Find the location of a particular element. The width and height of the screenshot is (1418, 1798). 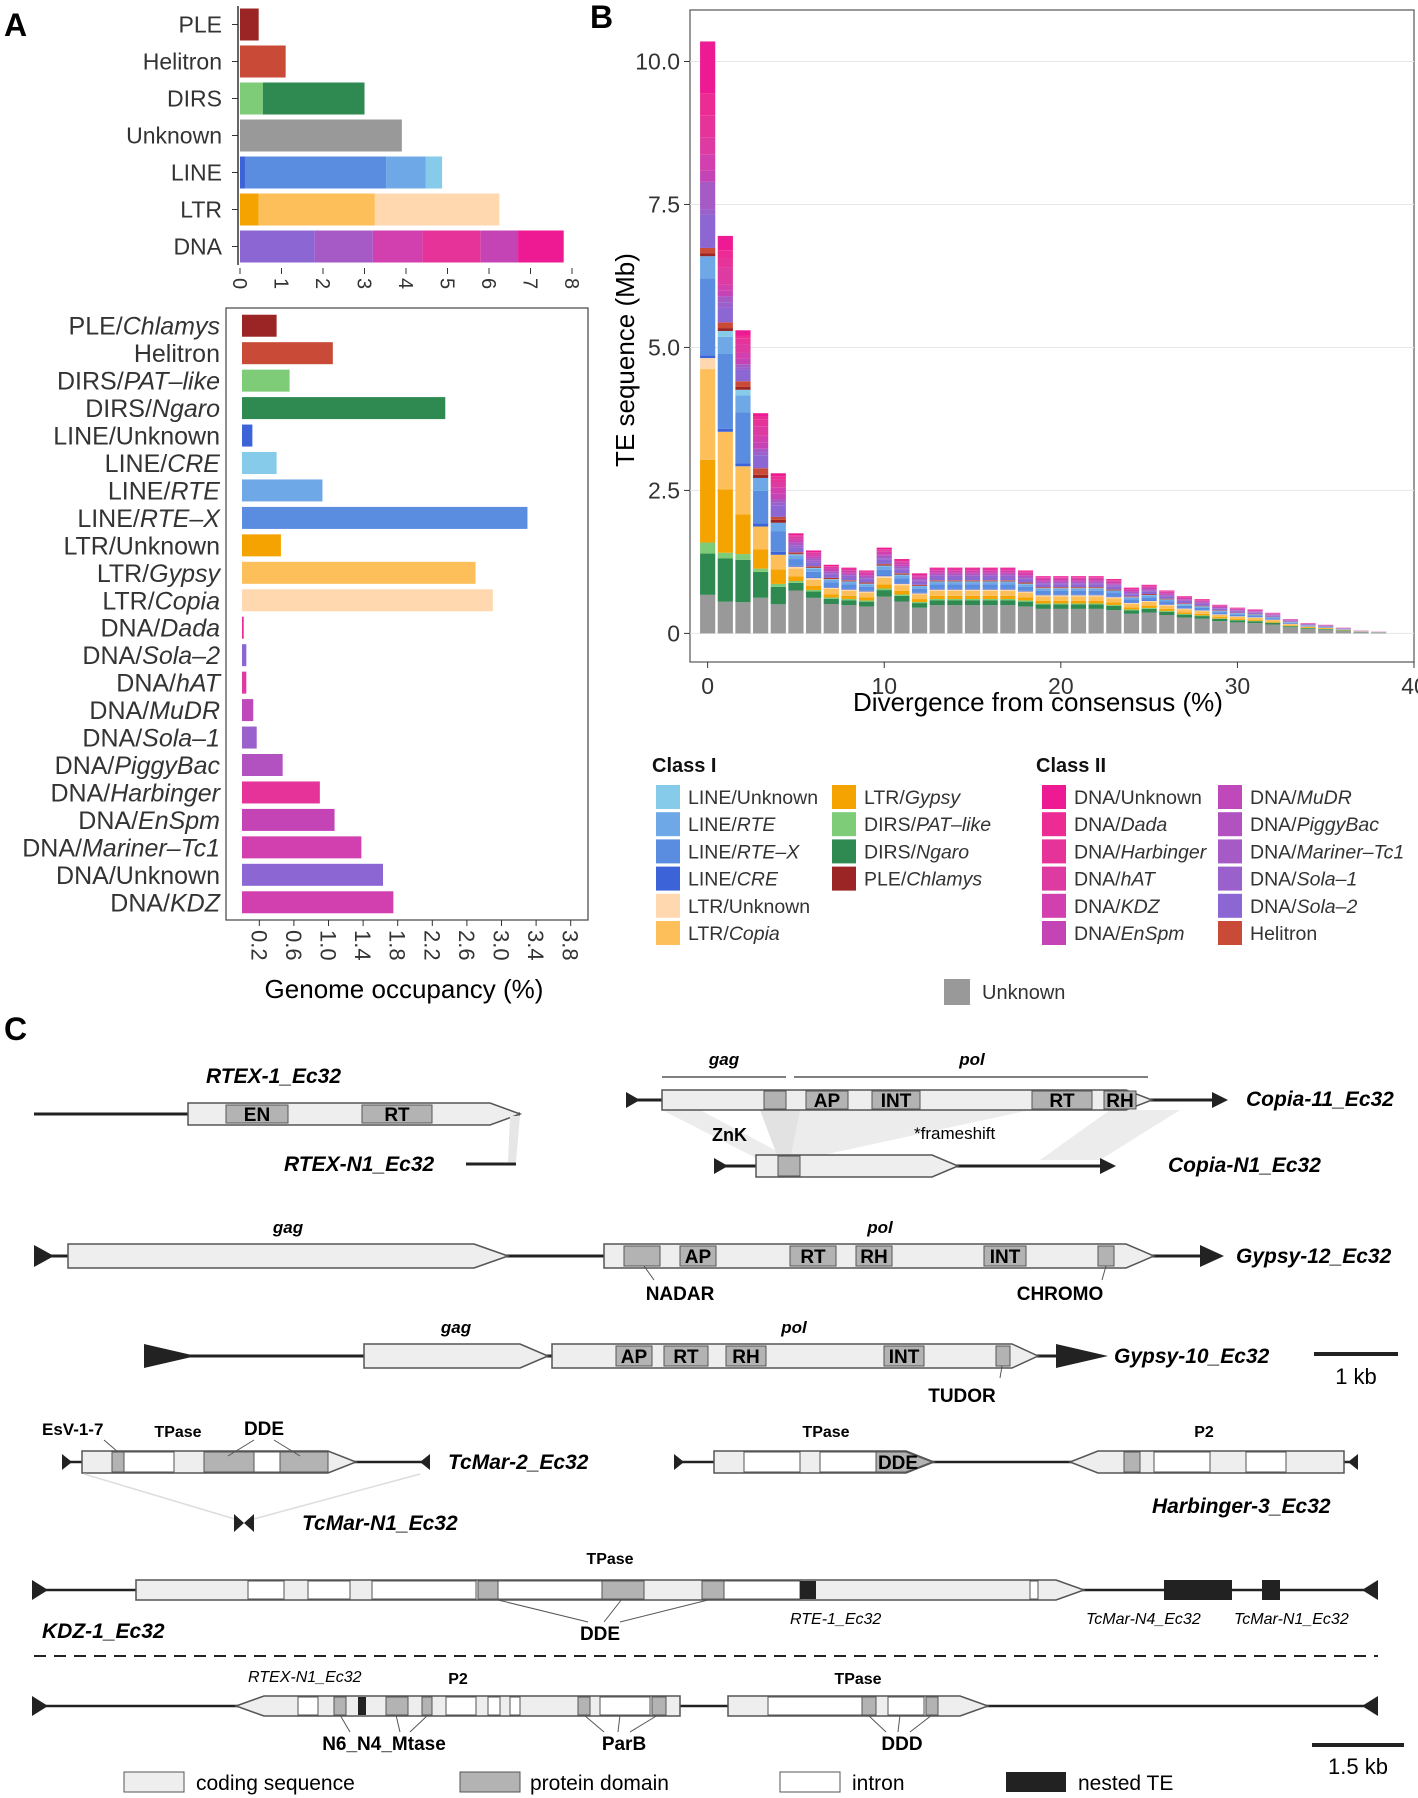

b-ylabel: TE sequence (Mb) is located at coordinates (625, 360).